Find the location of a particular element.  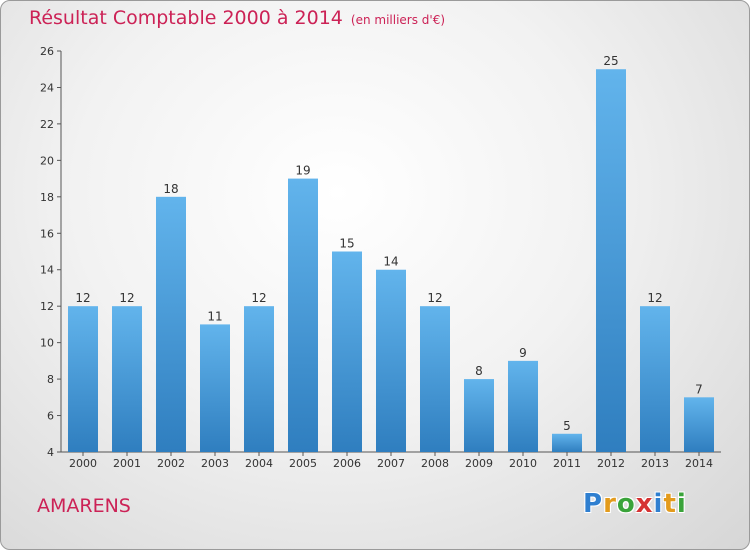

data-label: 19 is located at coordinates (302, 171).